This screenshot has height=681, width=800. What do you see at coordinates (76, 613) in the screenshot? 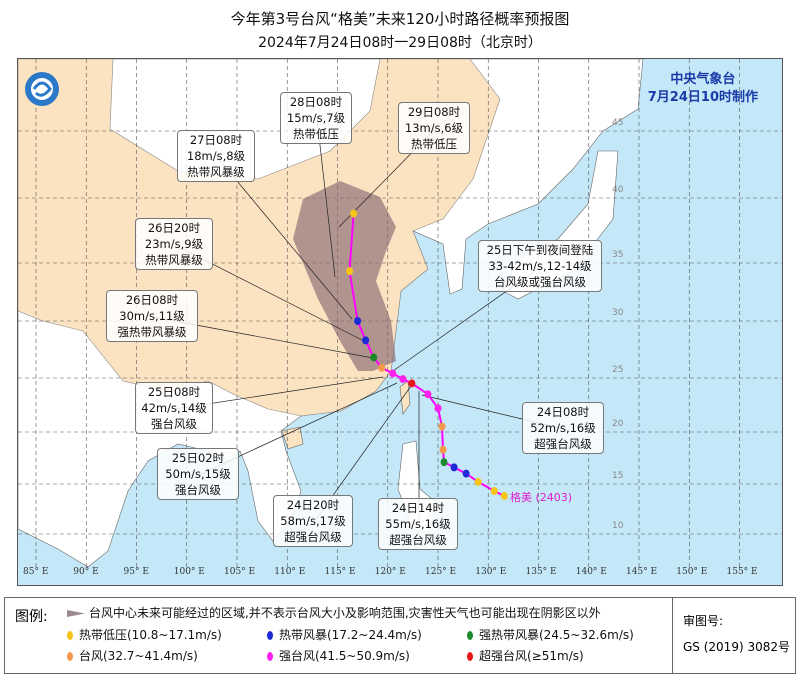
I see `cone-swatch-icon` at bounding box center [76, 613].